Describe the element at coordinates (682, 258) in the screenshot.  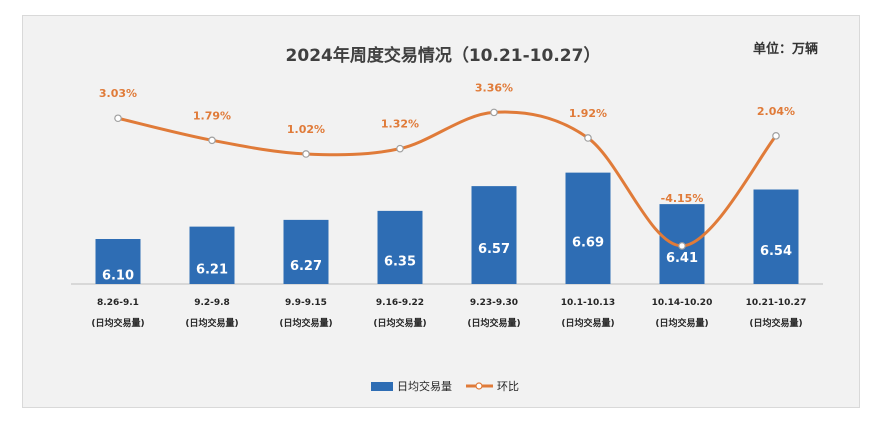
I see `bar-value-label: 6.41` at that location.